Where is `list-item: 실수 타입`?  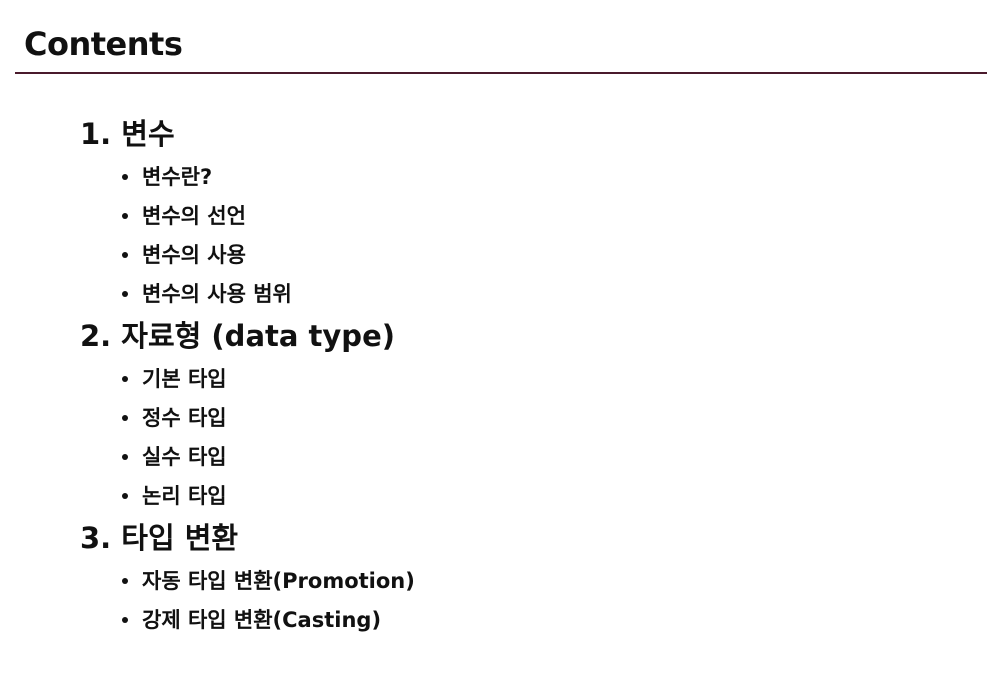
list-item: 실수 타입 is located at coordinates (520, 457).